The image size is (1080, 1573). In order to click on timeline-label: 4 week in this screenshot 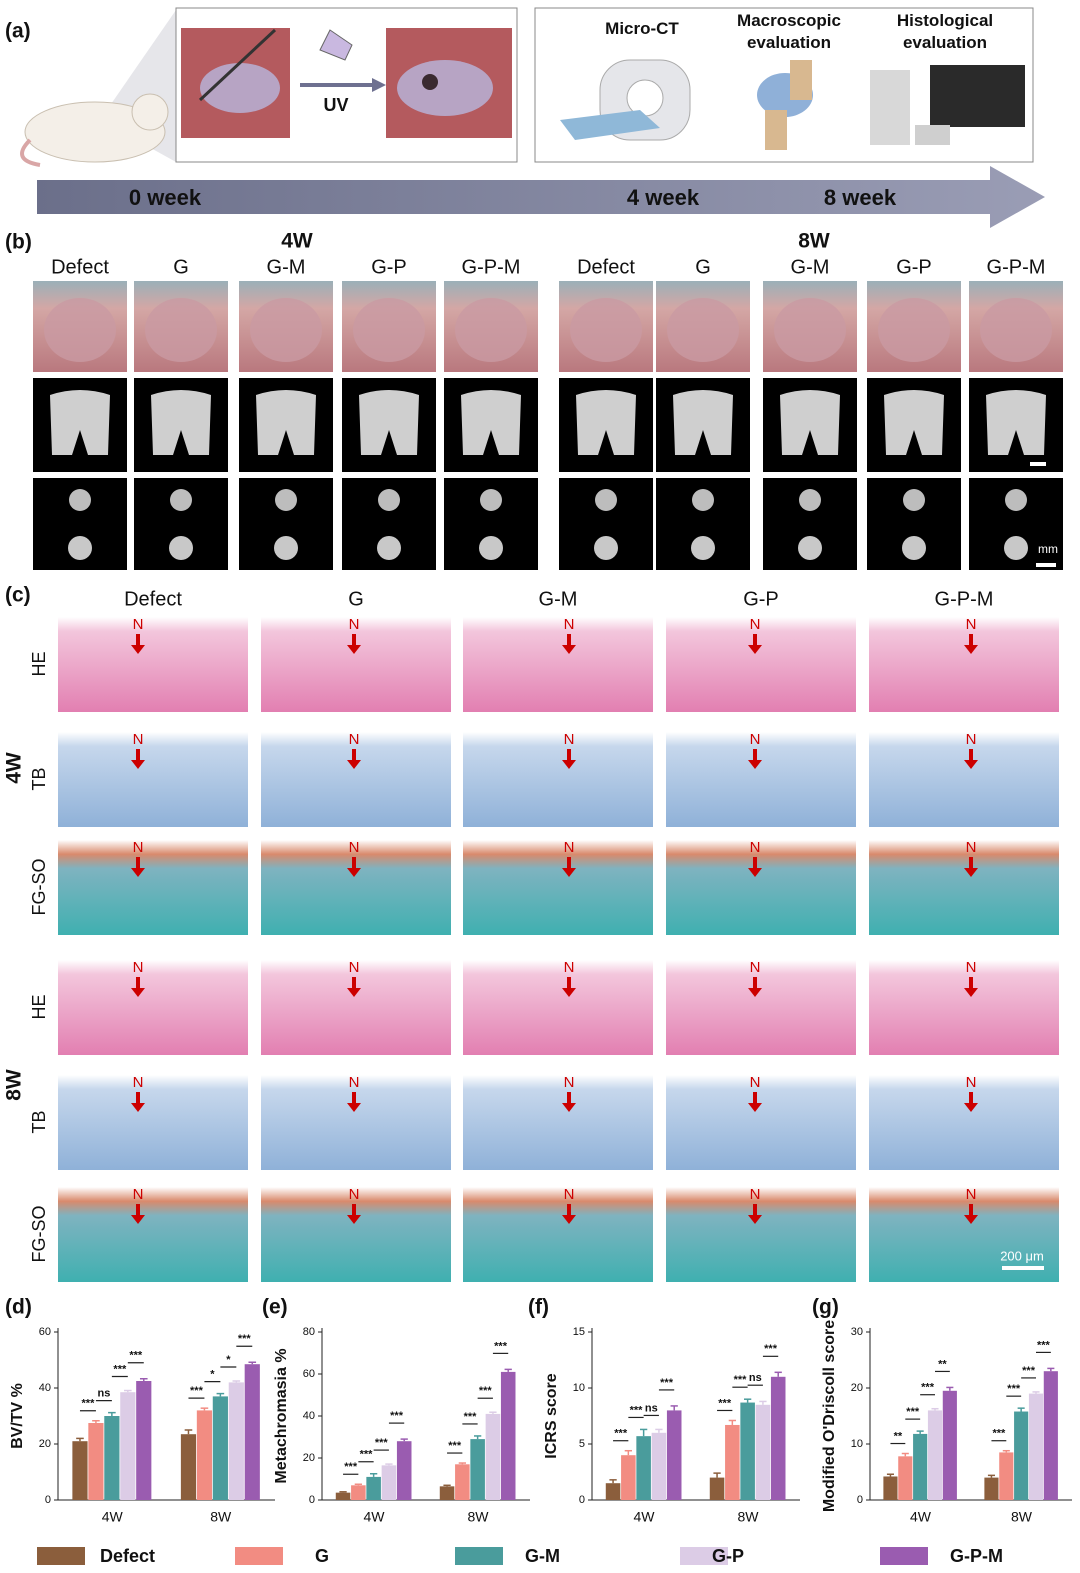, I will do `click(663, 197)`.